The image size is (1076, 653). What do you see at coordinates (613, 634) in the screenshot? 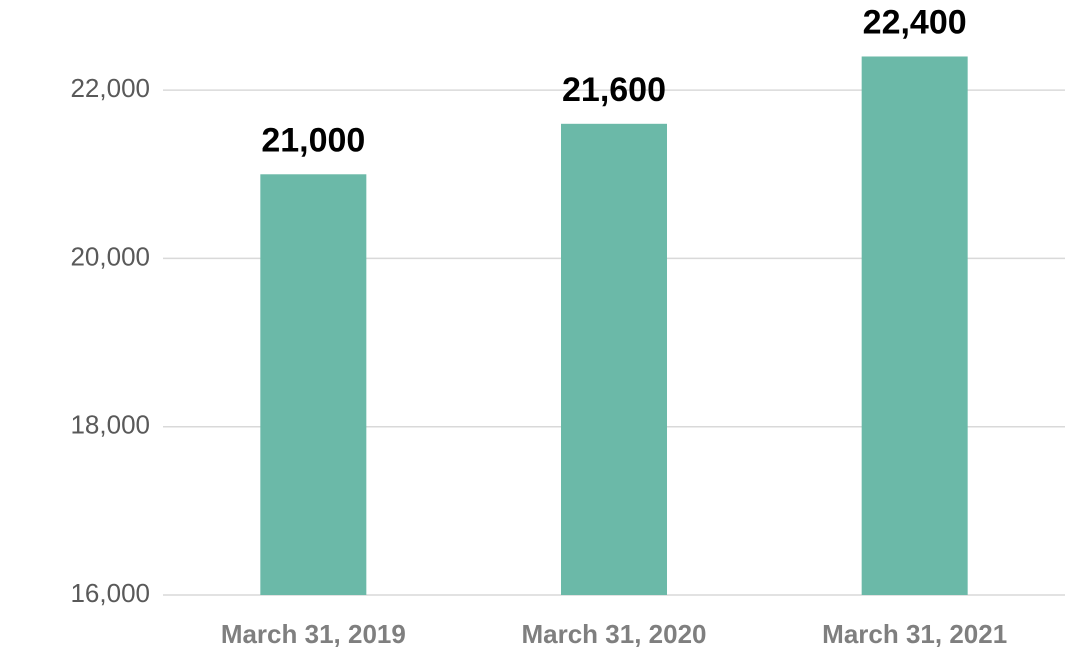
I see `x-tick-label: March 31, 2020` at bounding box center [613, 634].